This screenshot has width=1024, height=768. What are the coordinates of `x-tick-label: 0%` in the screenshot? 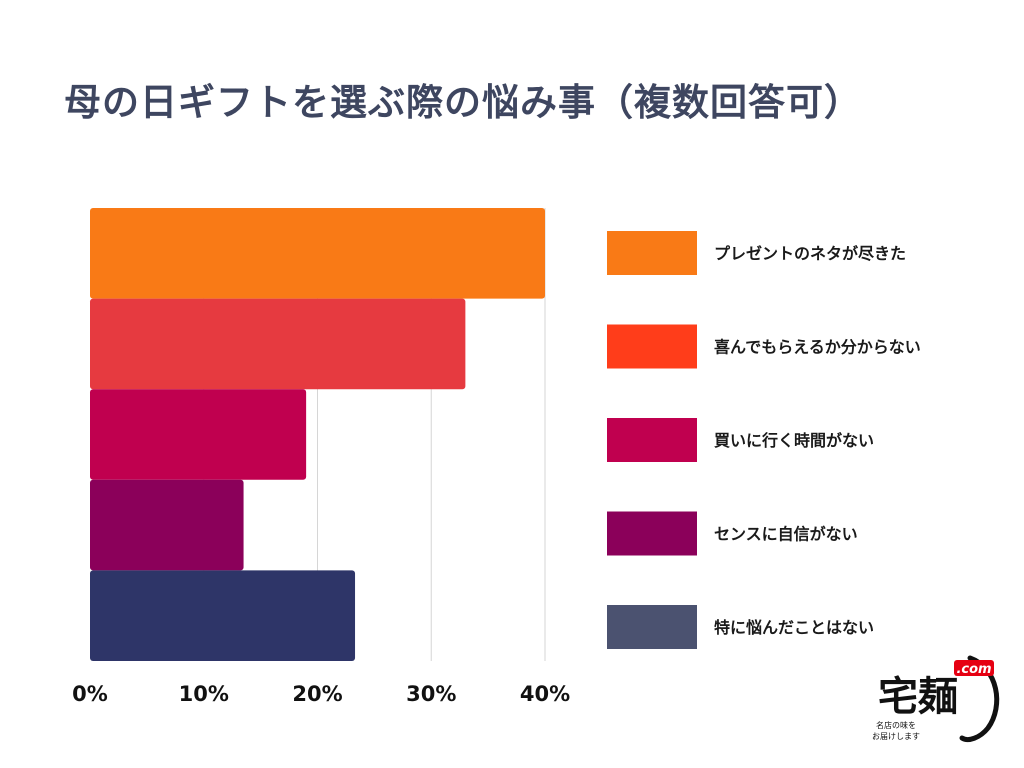 It's located at (90, 694).